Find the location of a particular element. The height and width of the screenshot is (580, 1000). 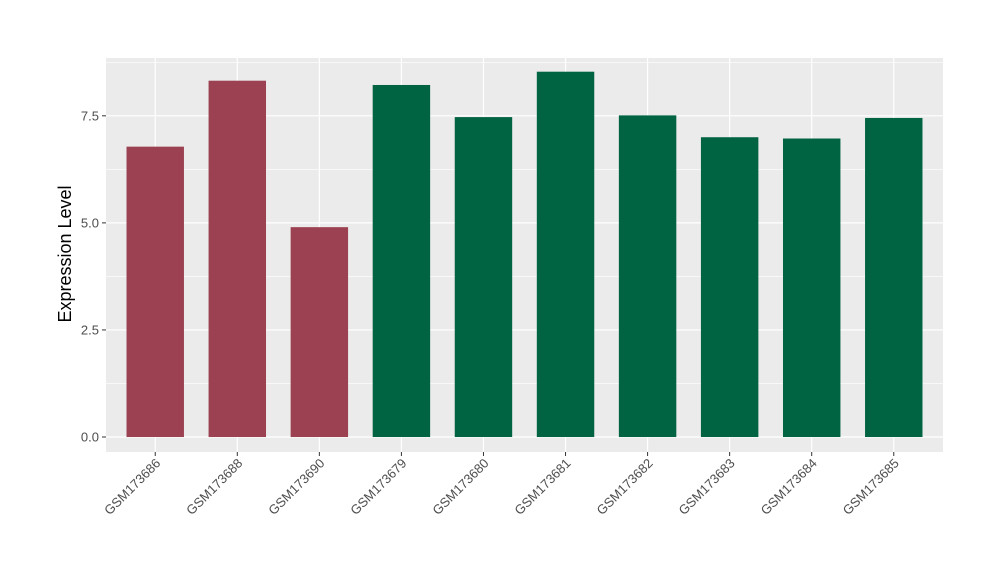

x-tick-label: GSM173690 is located at coordinates (296, 487).